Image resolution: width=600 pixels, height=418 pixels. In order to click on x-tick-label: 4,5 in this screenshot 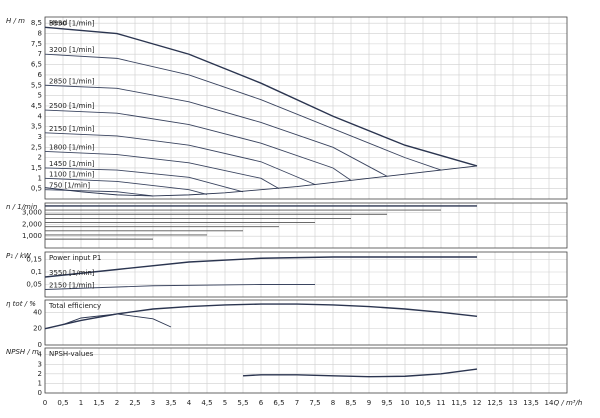, I will do `click(206, 403)`.